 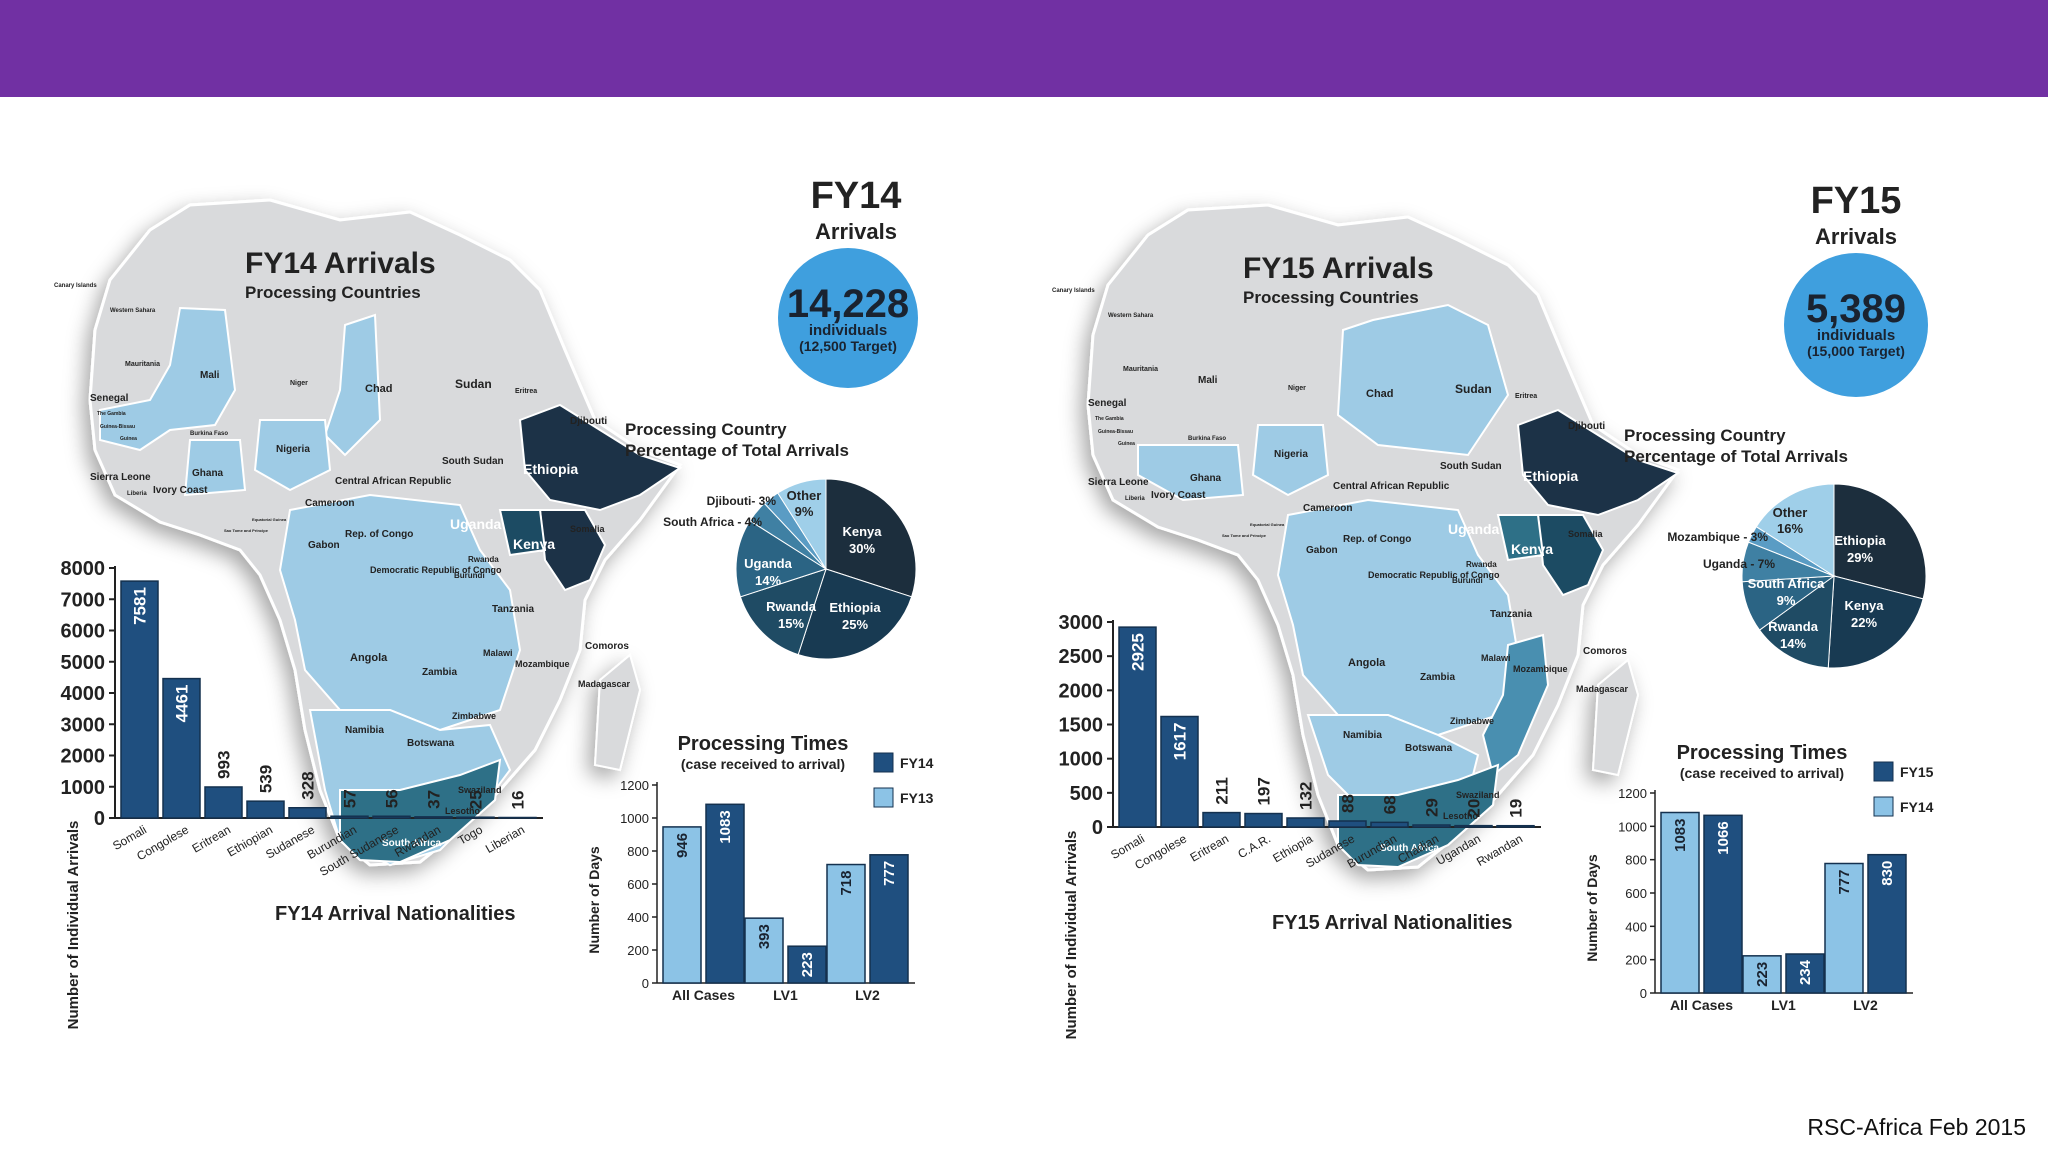 What do you see at coordinates (1605, 651) in the screenshot?
I see `label-comoros: Comoros` at bounding box center [1605, 651].